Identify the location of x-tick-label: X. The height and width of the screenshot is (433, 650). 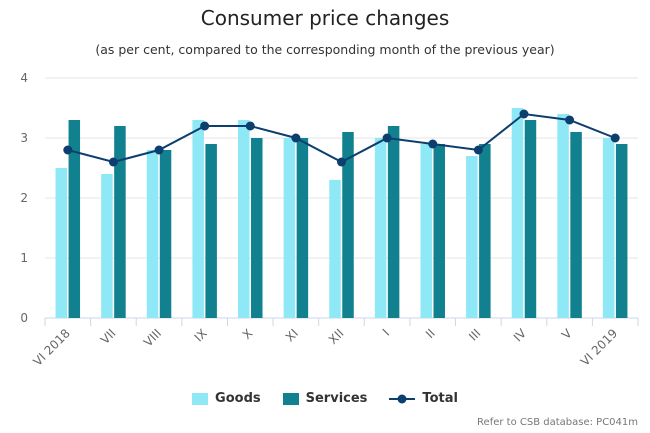
(248, 334).